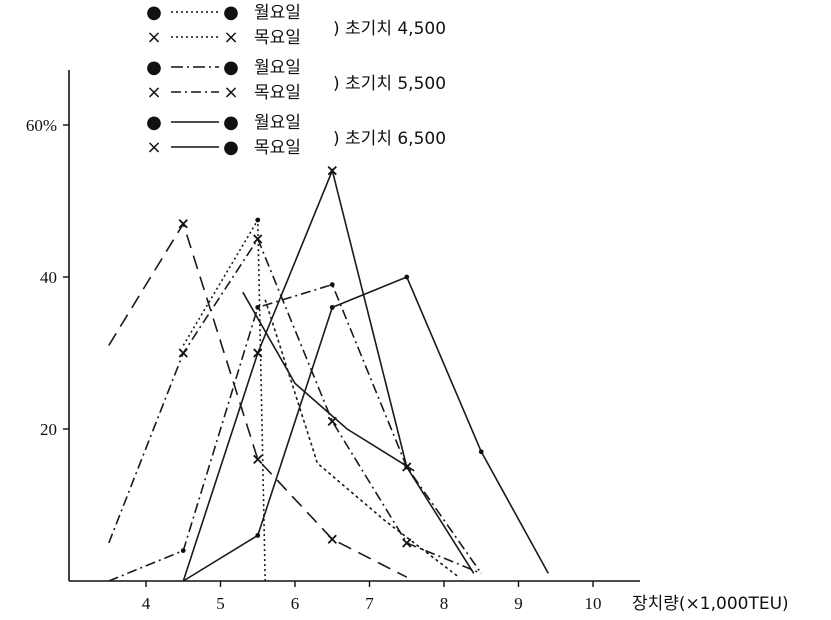 The width and height of the screenshot is (831, 620). I want to click on y-tick-label: 40, so click(48, 277).